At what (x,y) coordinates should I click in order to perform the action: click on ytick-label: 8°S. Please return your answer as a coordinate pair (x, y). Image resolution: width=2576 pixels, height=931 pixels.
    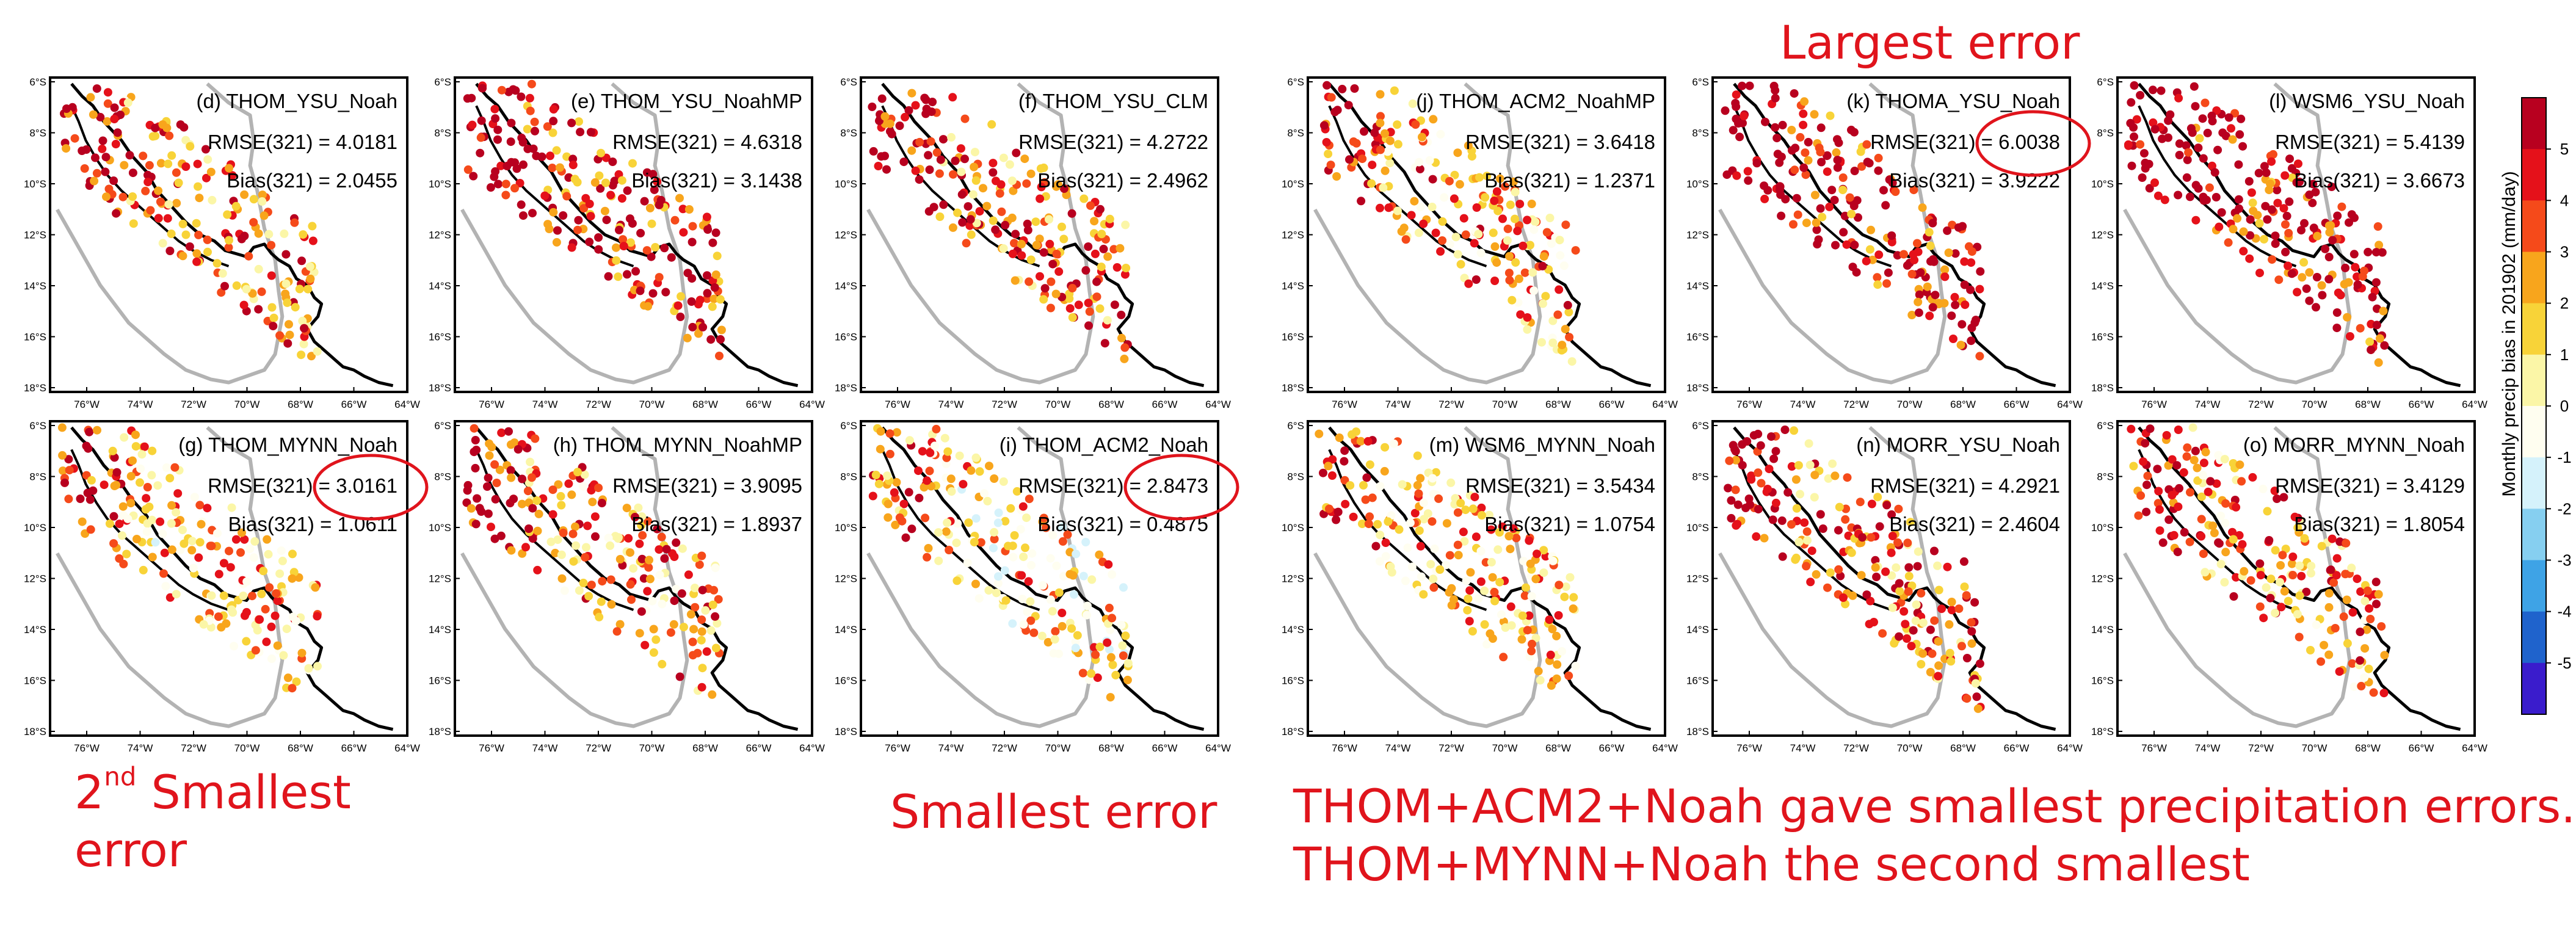
    Looking at the image, I should click on (442, 477).